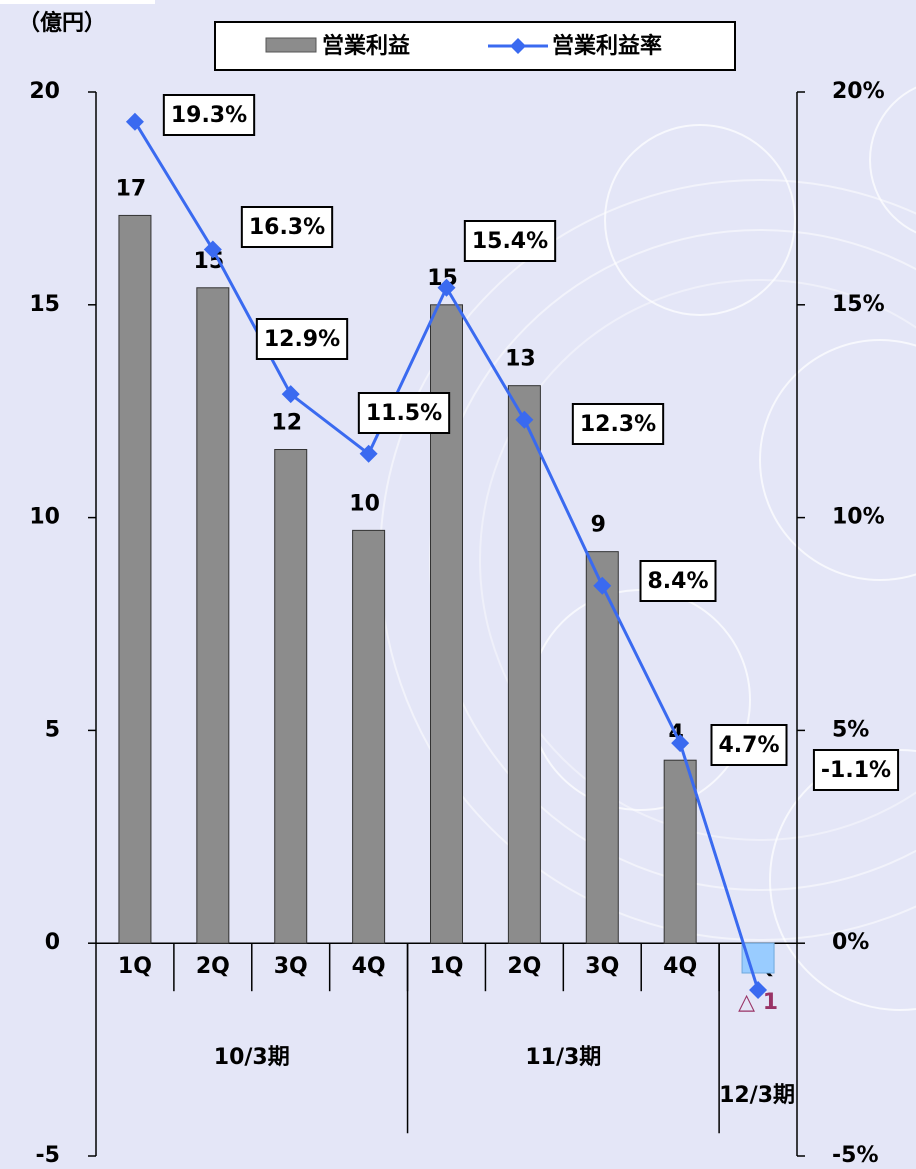  I want to click on y-tick-label: 5, so click(52, 729).